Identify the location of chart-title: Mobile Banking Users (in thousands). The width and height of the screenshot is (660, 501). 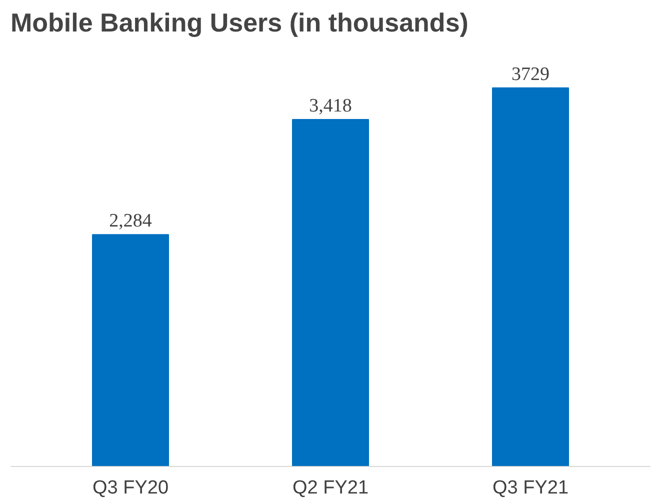
(239, 23).